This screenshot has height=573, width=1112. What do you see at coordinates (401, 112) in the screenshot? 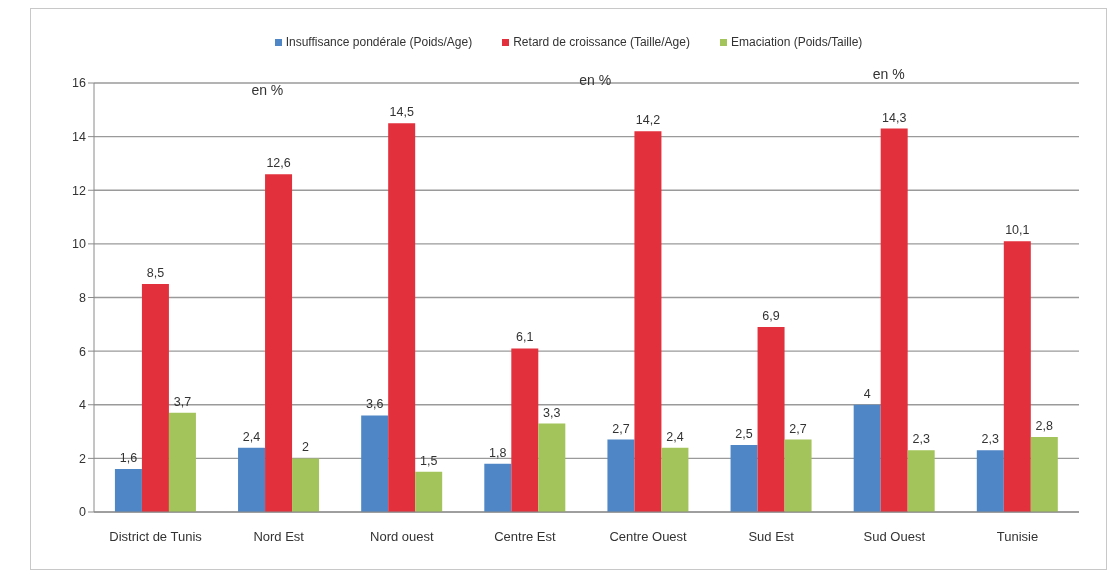
I see `data-label: 14,5` at bounding box center [401, 112].